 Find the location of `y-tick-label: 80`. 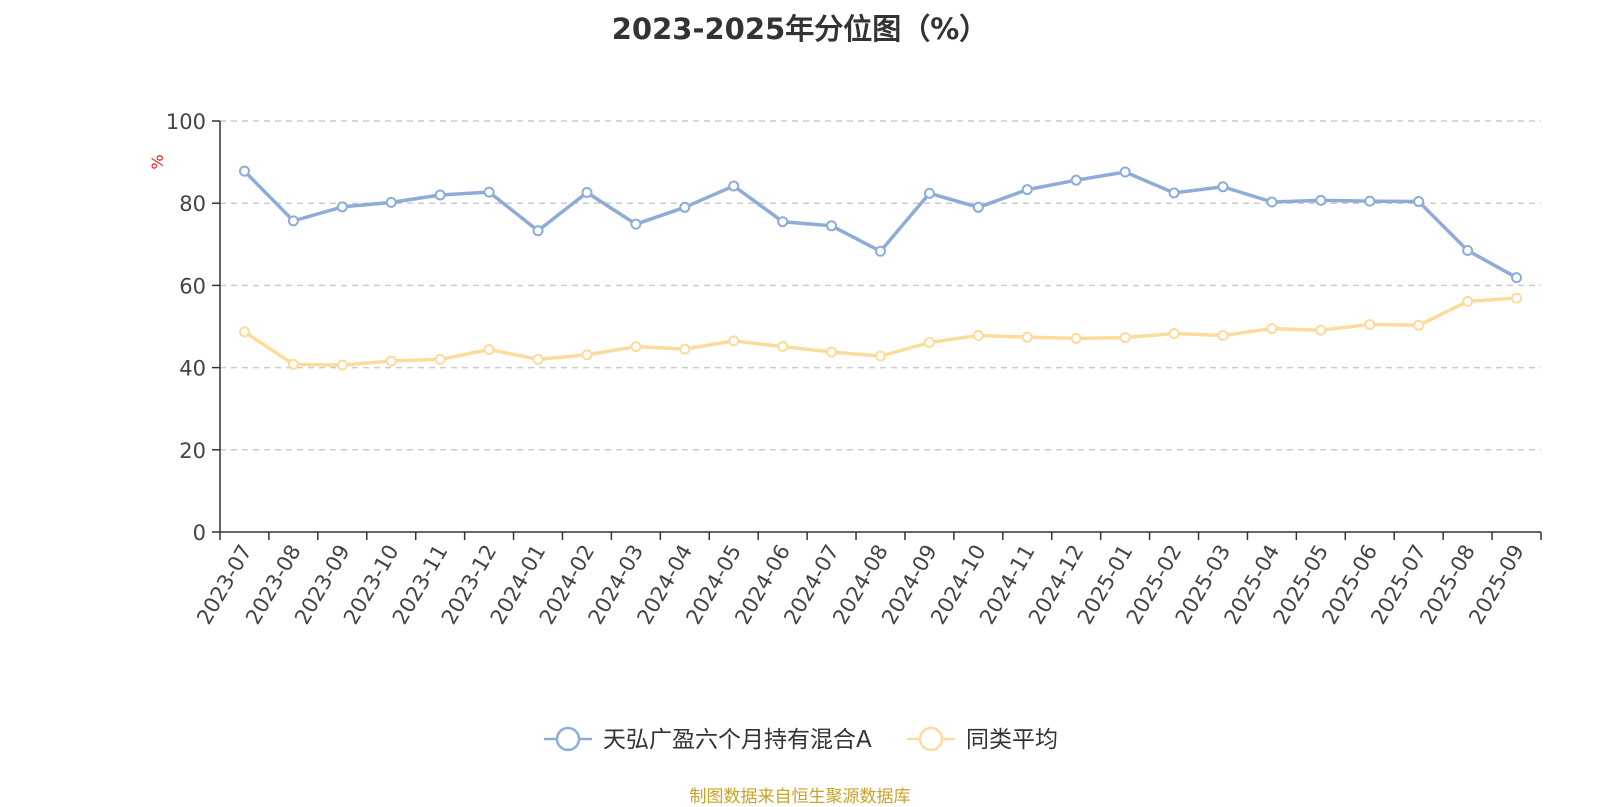

y-tick-label: 80 is located at coordinates (192, 204).